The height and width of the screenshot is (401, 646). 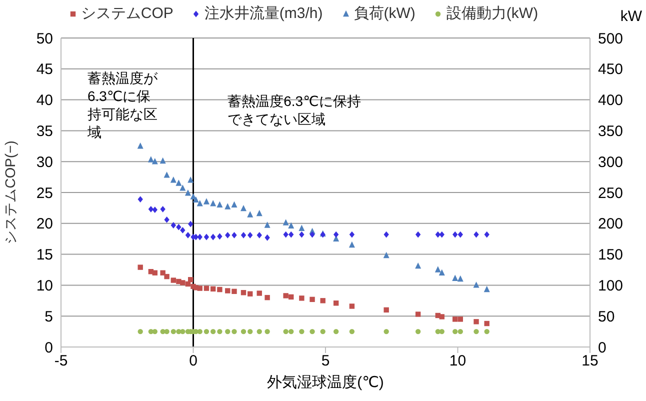 I want to click on y2-tick-label: 450, so click(x=611, y=69).